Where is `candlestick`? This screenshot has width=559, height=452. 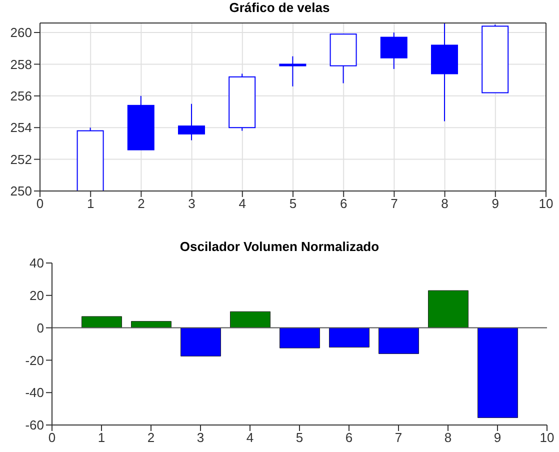 candlestick is located at coordinates (292, 71).